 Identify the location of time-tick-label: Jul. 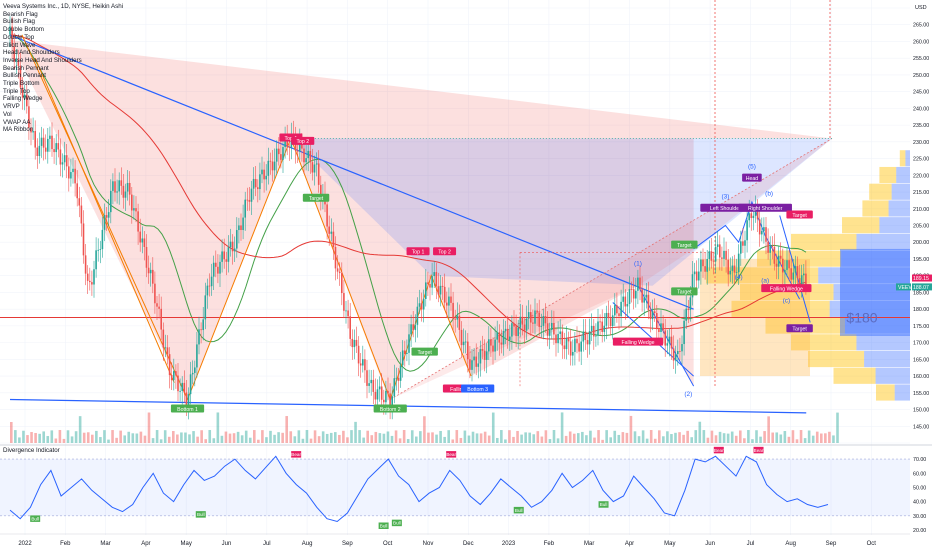
(267, 544).